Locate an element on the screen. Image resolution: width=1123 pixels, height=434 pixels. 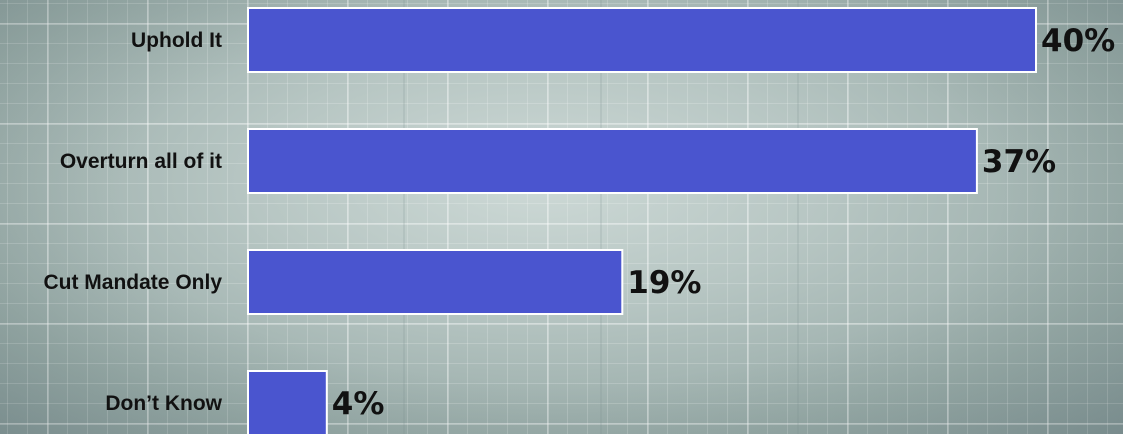
category-label-2: Overturn all of it is located at coordinates (141, 161).